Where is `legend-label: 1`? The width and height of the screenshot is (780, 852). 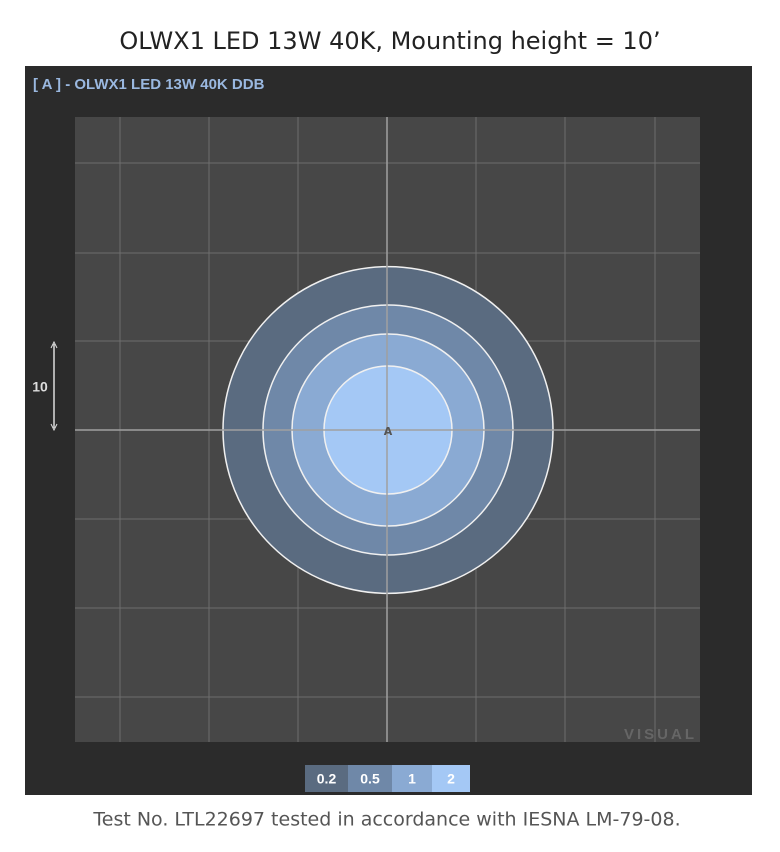 legend-label: 1 is located at coordinates (412, 779).